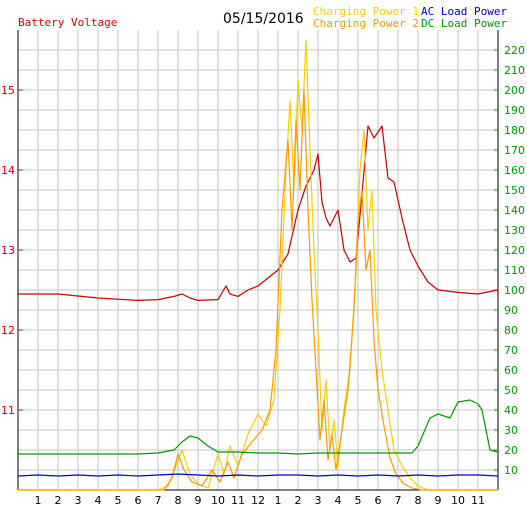  Describe the element at coordinates (263, 19) in the screenshot. I see `chart-title: 05/15/2016` at that location.